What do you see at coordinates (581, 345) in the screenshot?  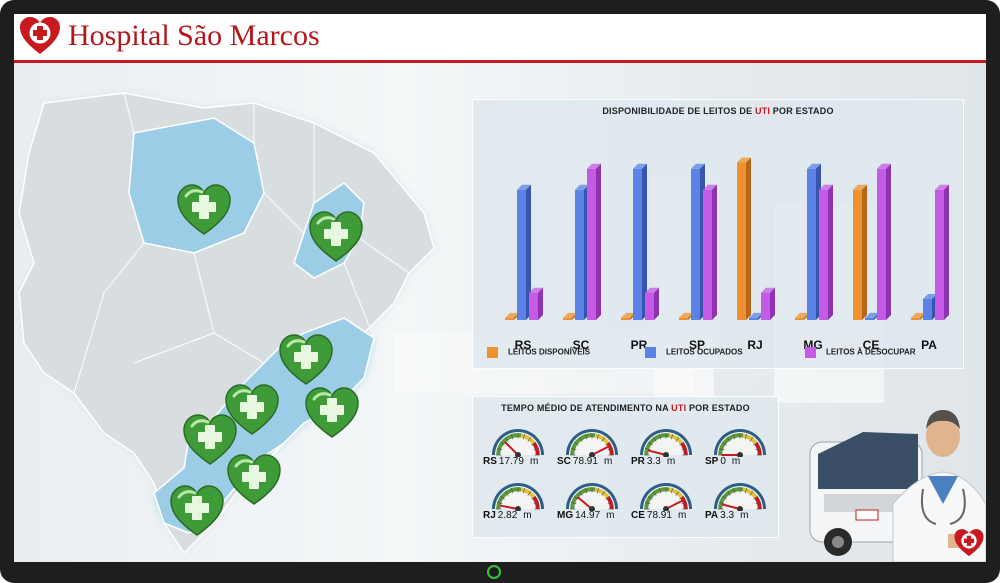 I see `category-label-sc: SC` at bounding box center [581, 345].